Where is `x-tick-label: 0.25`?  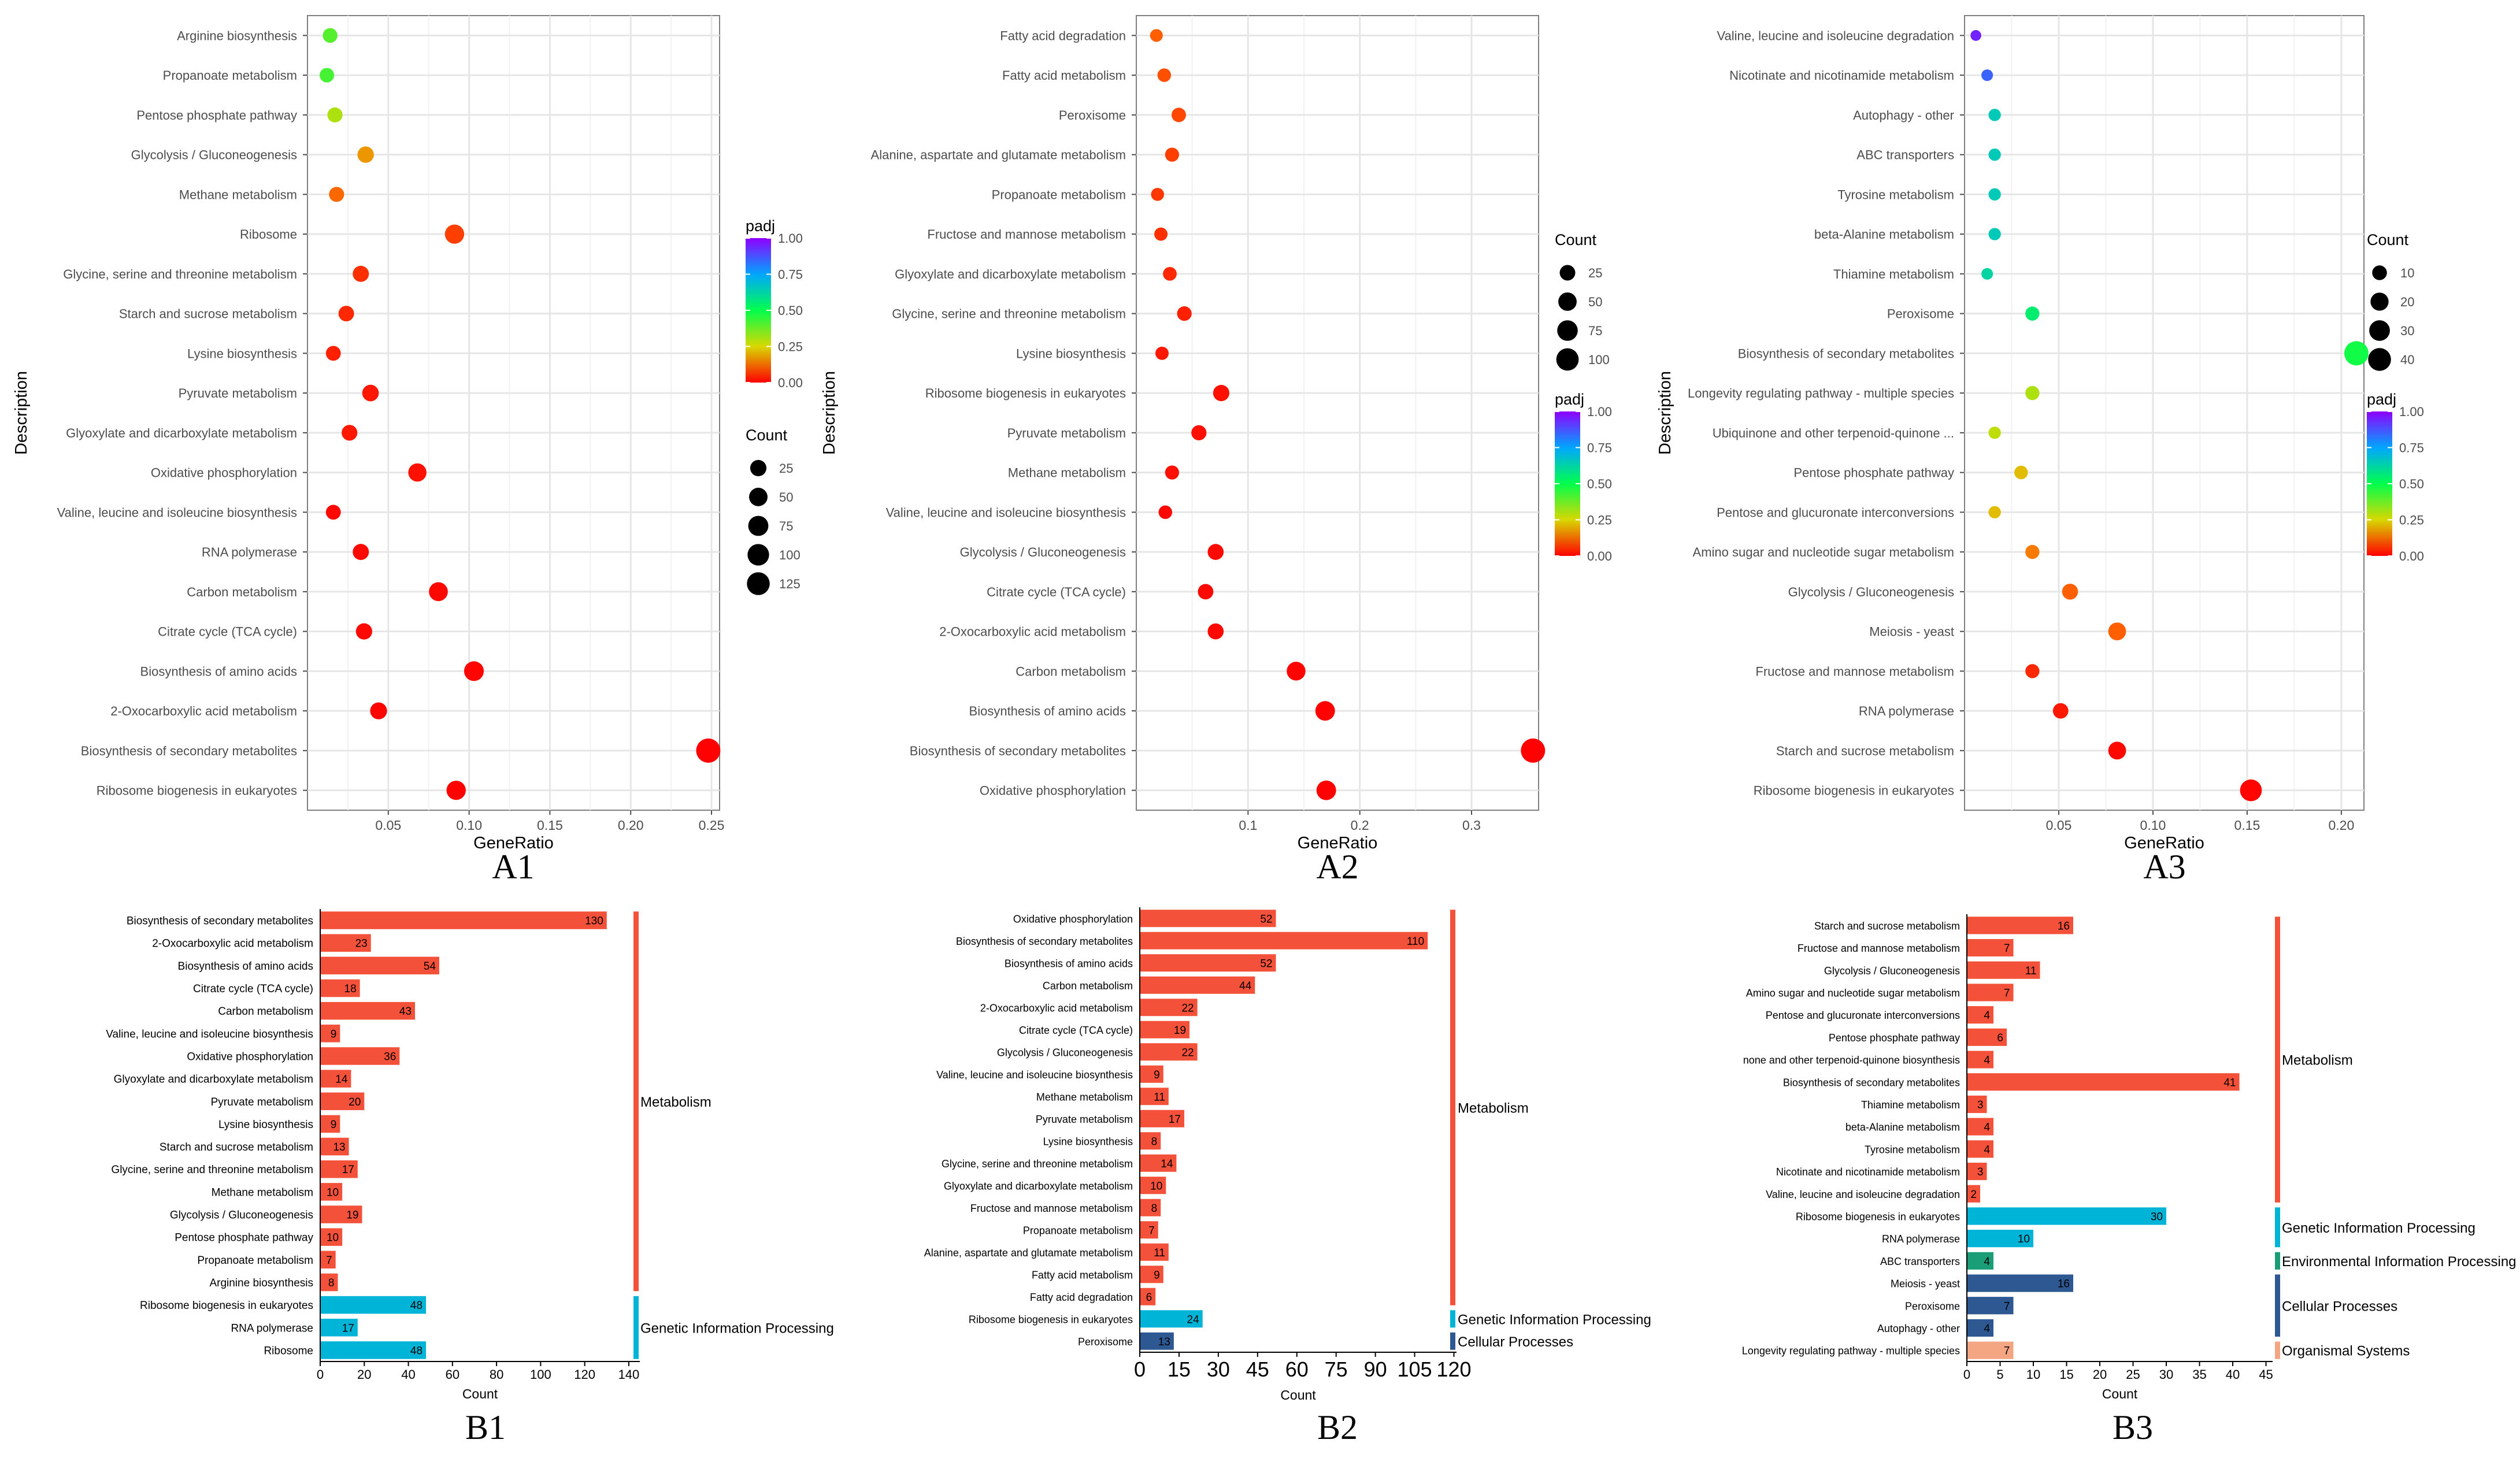 x-tick-label: 0.25 is located at coordinates (712, 826).